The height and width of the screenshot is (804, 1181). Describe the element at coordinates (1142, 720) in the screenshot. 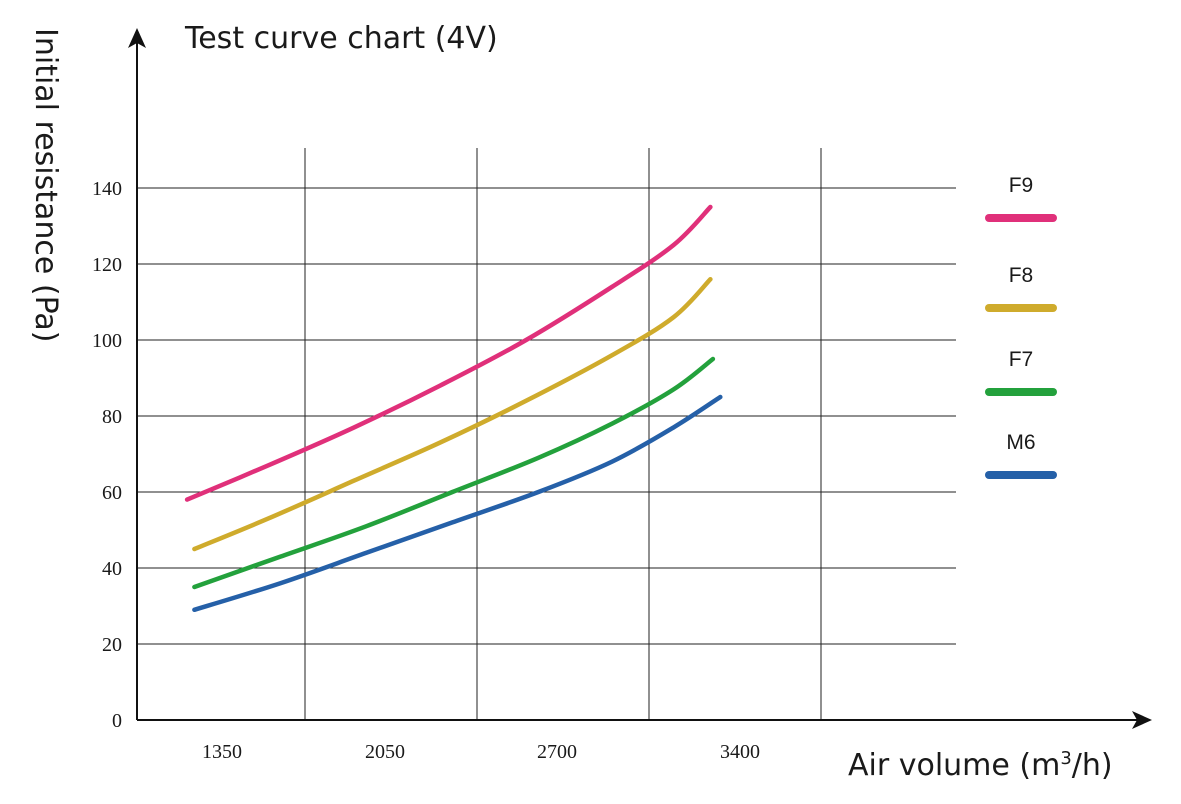

I see `x-axis-arrow-icon` at that location.